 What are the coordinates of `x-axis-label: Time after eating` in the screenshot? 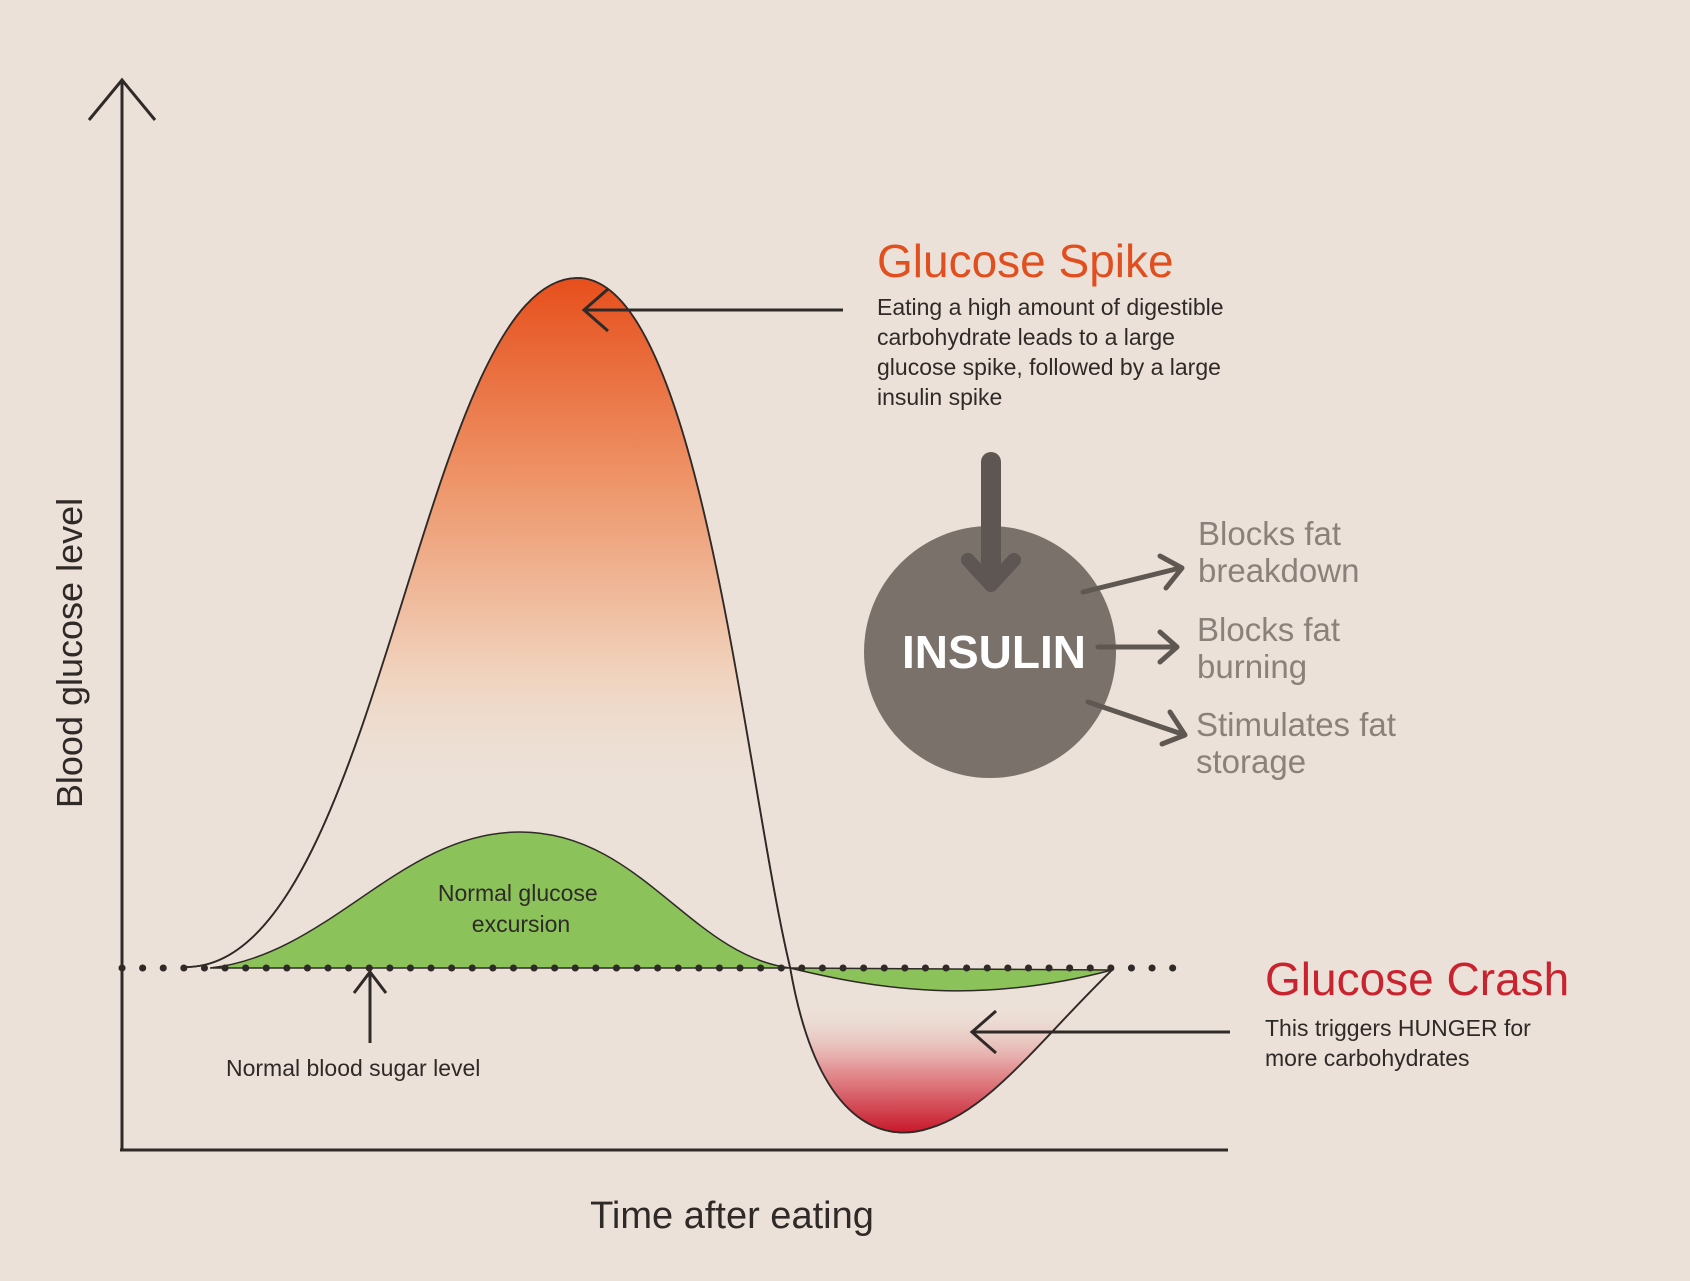 It's located at (732, 1216).